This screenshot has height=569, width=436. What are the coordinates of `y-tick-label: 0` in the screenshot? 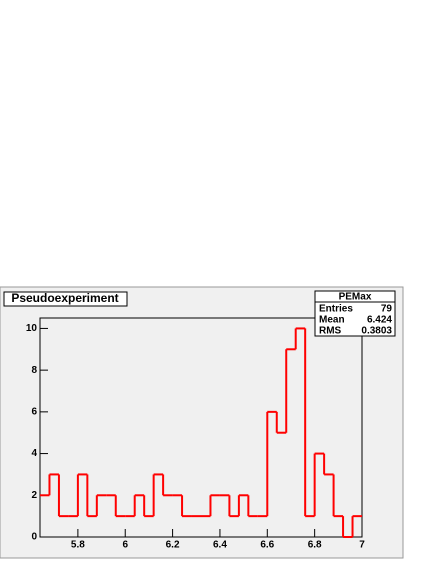 It's located at (34, 537).